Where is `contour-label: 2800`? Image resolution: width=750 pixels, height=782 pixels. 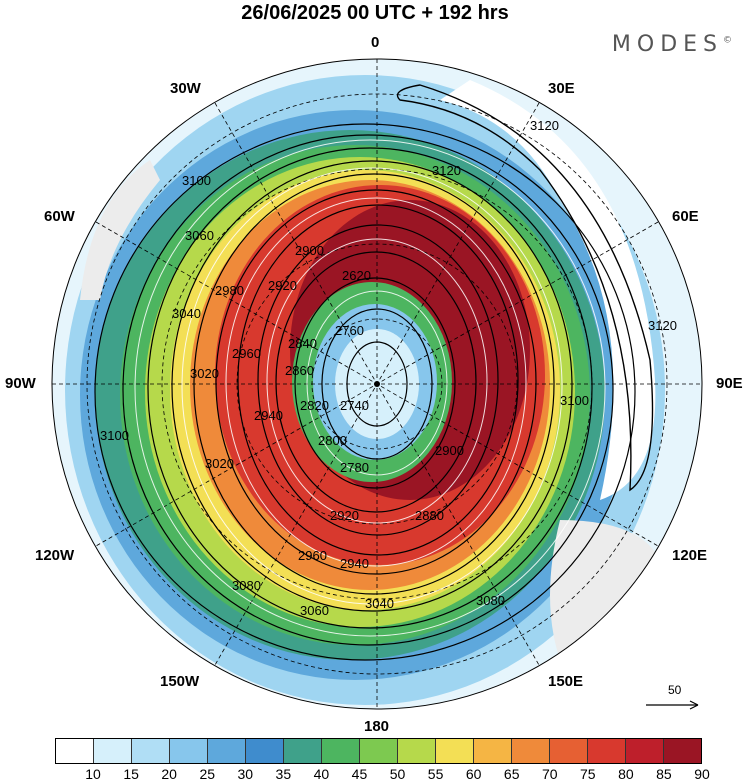
contour-label: 2800 is located at coordinates (332, 440).